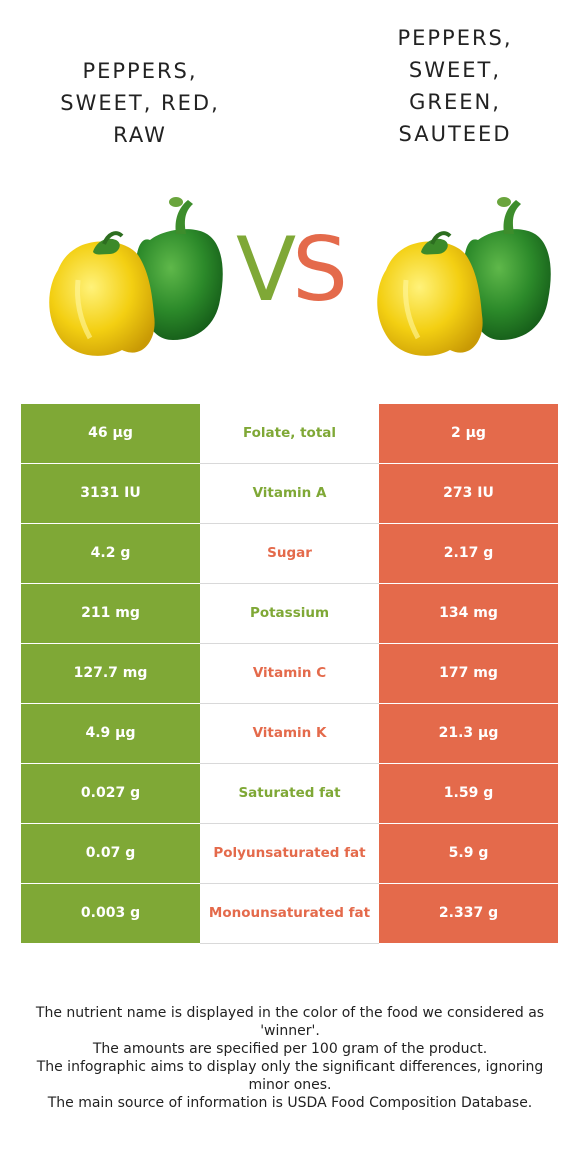 This screenshot has height=1174, width=580. I want to click on left-food-title-line: PEPPERS,, so click(140, 71).